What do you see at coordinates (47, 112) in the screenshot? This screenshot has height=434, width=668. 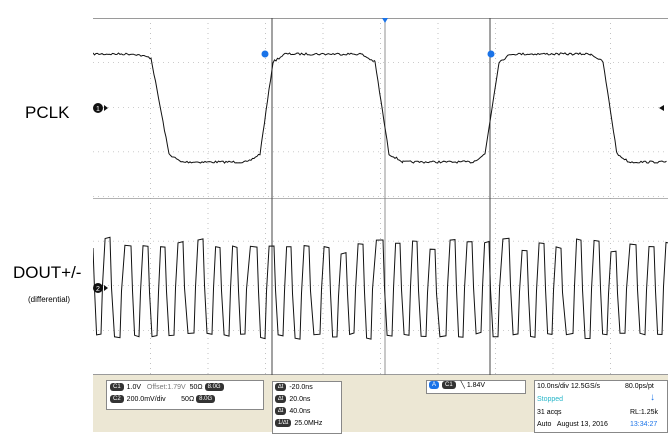 I see `pclk-label: PCLK` at bounding box center [47, 112].